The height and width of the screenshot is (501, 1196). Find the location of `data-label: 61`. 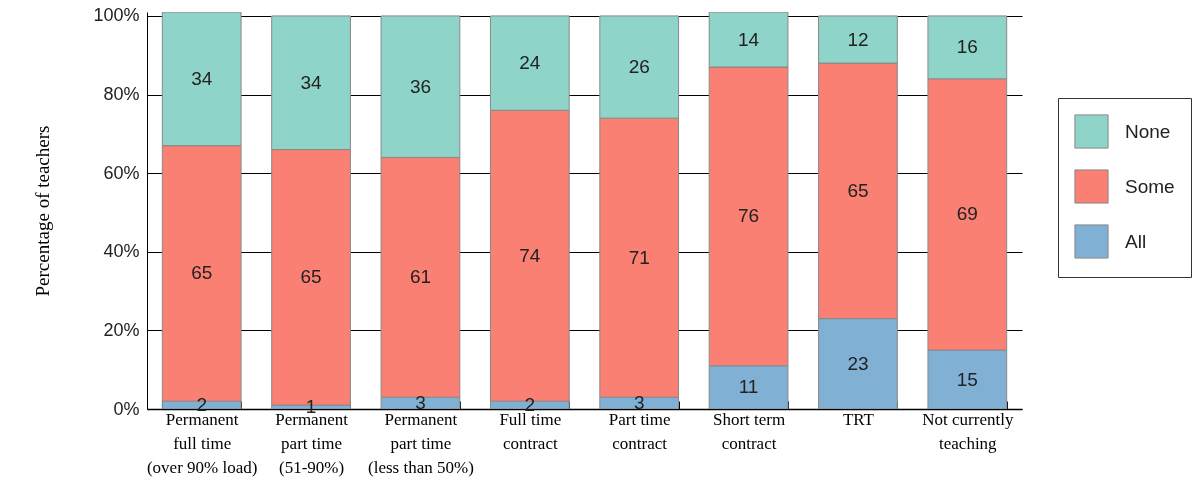

data-label: 61 is located at coordinates (420, 277).